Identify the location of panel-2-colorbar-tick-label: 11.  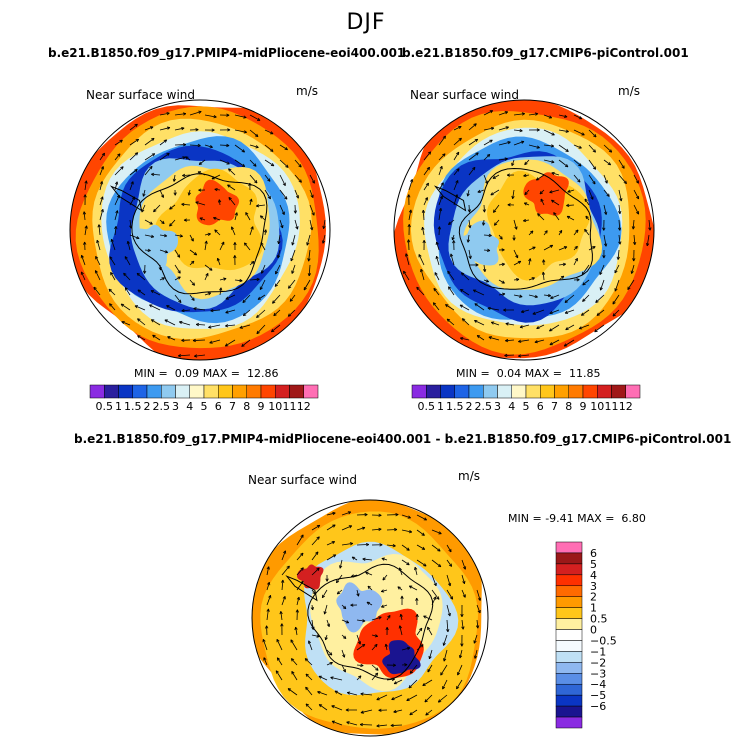
(612, 406).